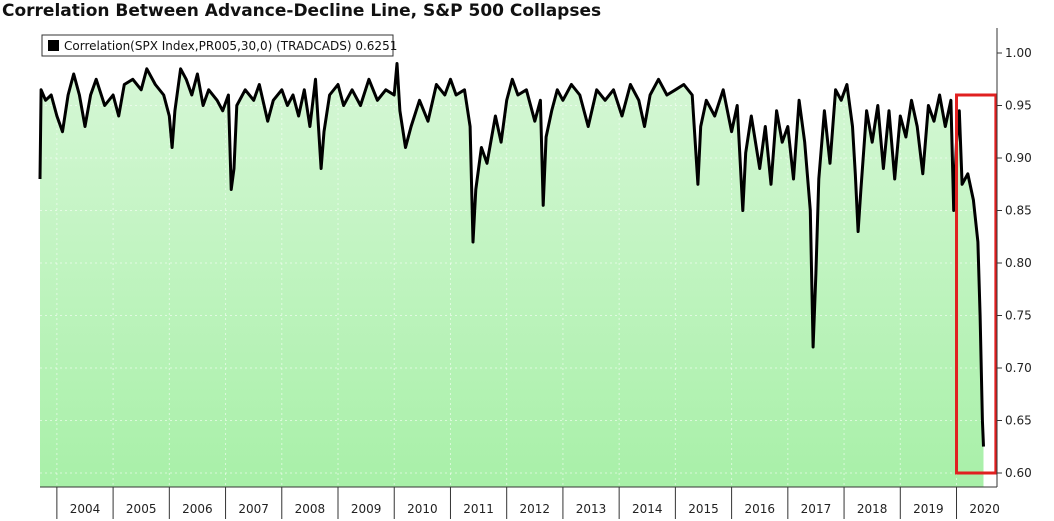 This screenshot has height=521, width=1054. What do you see at coordinates (1018, 316) in the screenshot?
I see `y-tick-label: 0.75` at bounding box center [1018, 316].